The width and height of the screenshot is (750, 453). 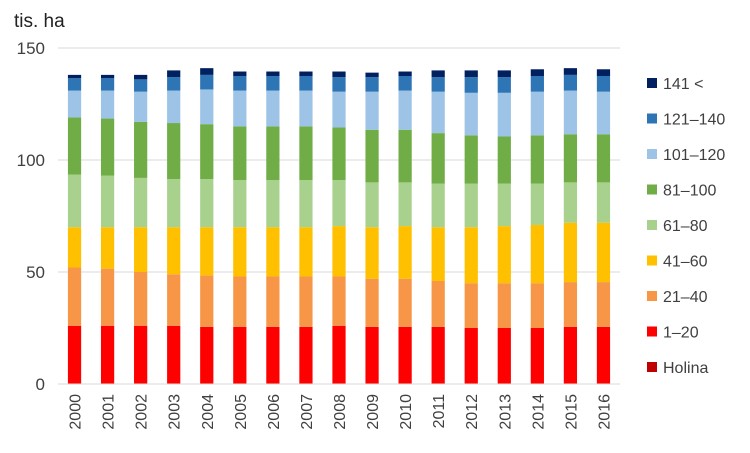 I want to click on y-tick-label: 50, so click(x=35, y=272).